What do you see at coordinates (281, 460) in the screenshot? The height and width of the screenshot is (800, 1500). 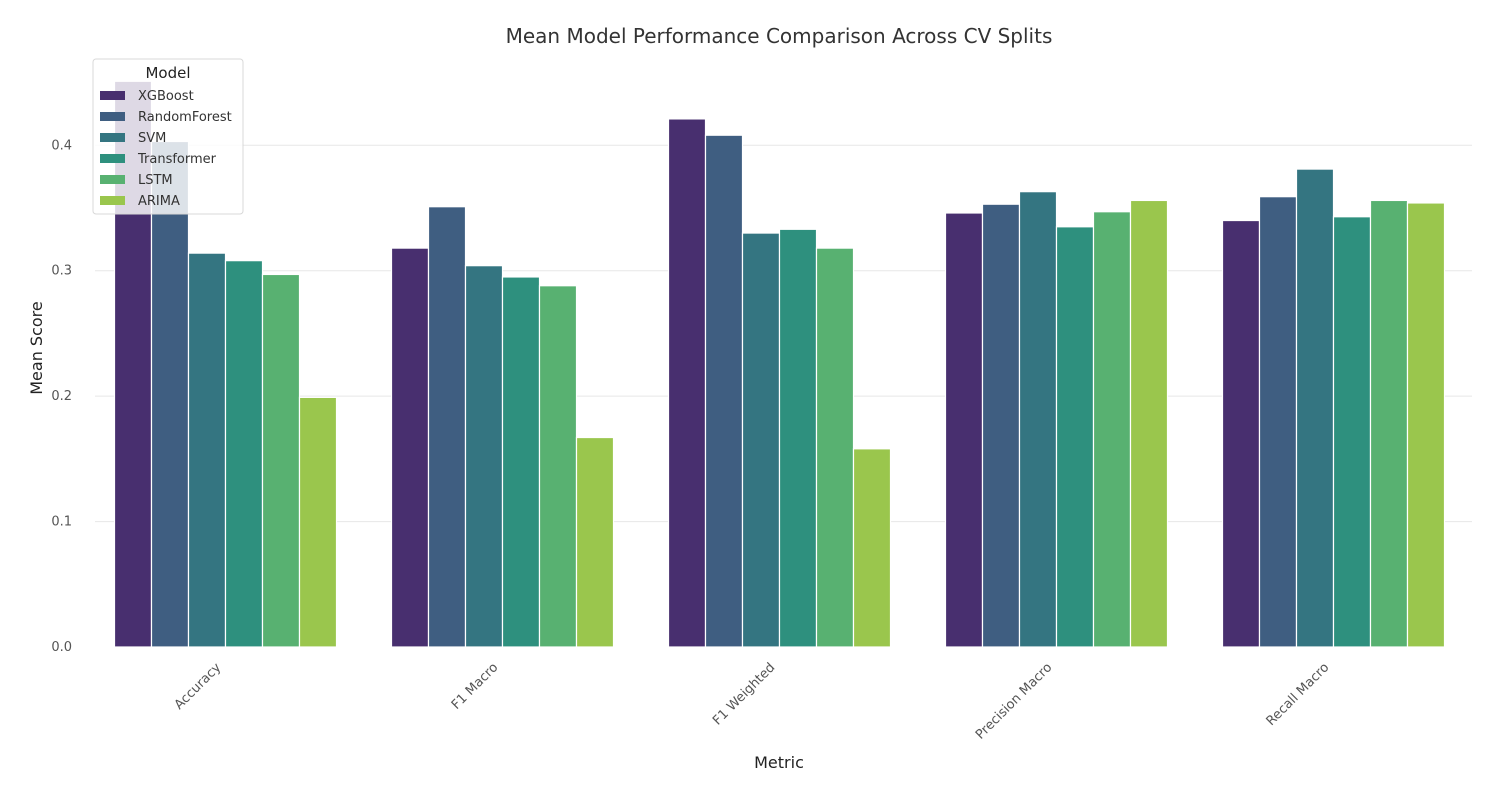 I see `bar-accuracy-lstm` at bounding box center [281, 460].